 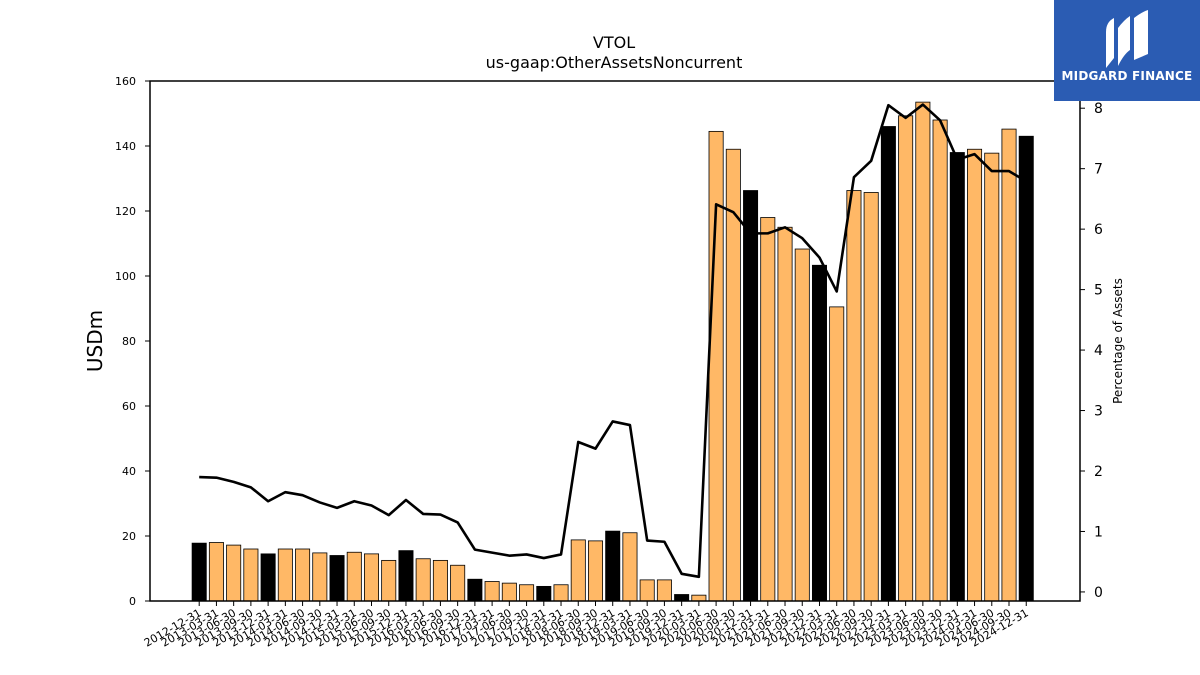 I want to click on y-tick-label: 40, so click(x=129, y=471).